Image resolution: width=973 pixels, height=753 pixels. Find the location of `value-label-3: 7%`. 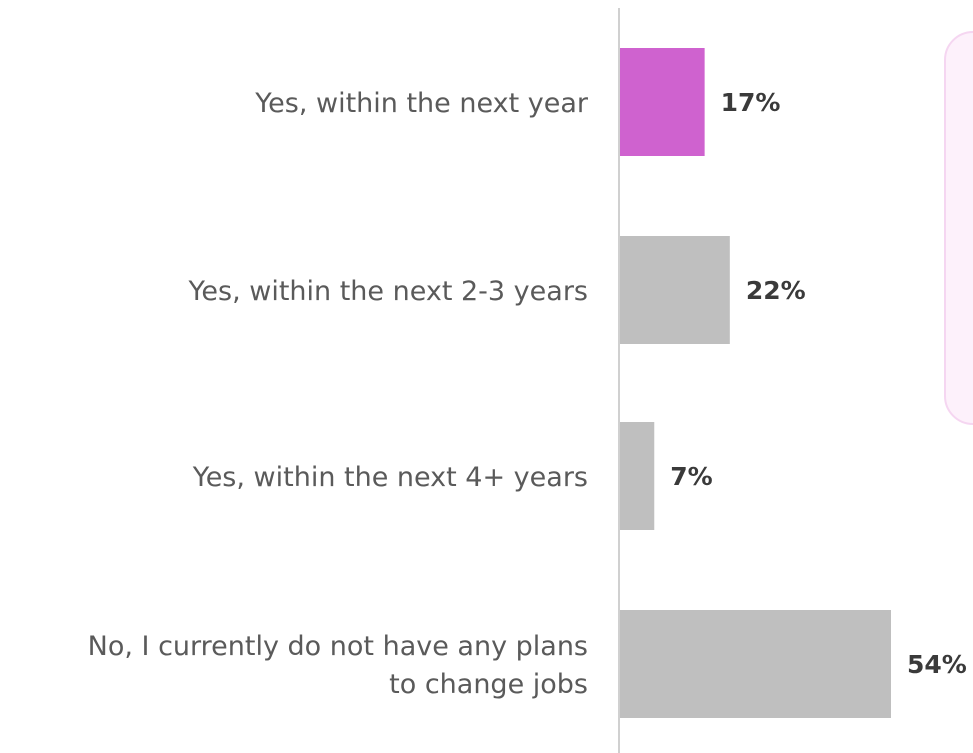

value-label-3: 7% is located at coordinates (691, 476).